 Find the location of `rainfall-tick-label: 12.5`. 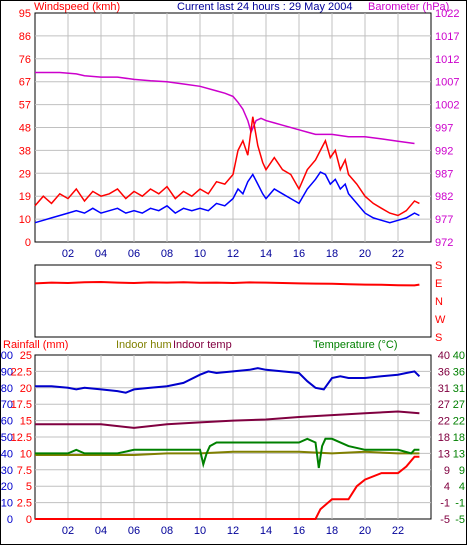

rainfall-tick-label: 12.5 is located at coordinates (21, 438).